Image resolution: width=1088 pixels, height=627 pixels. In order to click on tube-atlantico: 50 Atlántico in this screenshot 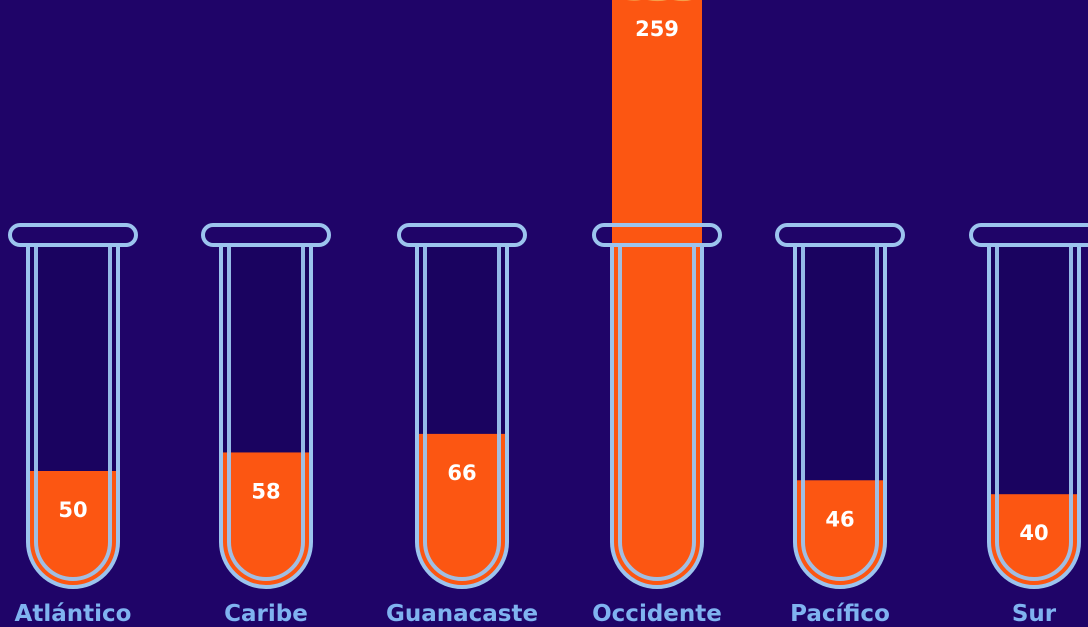, I will do `click(73, 425)`.